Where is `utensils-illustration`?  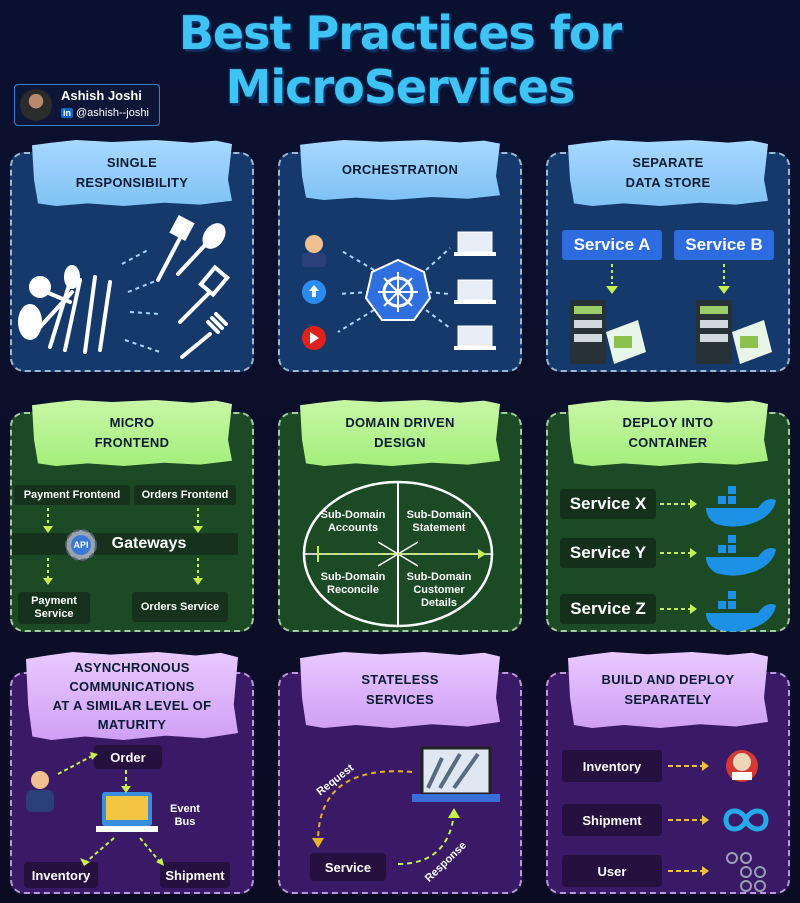
utensils-illustration is located at coordinates (124, 286).